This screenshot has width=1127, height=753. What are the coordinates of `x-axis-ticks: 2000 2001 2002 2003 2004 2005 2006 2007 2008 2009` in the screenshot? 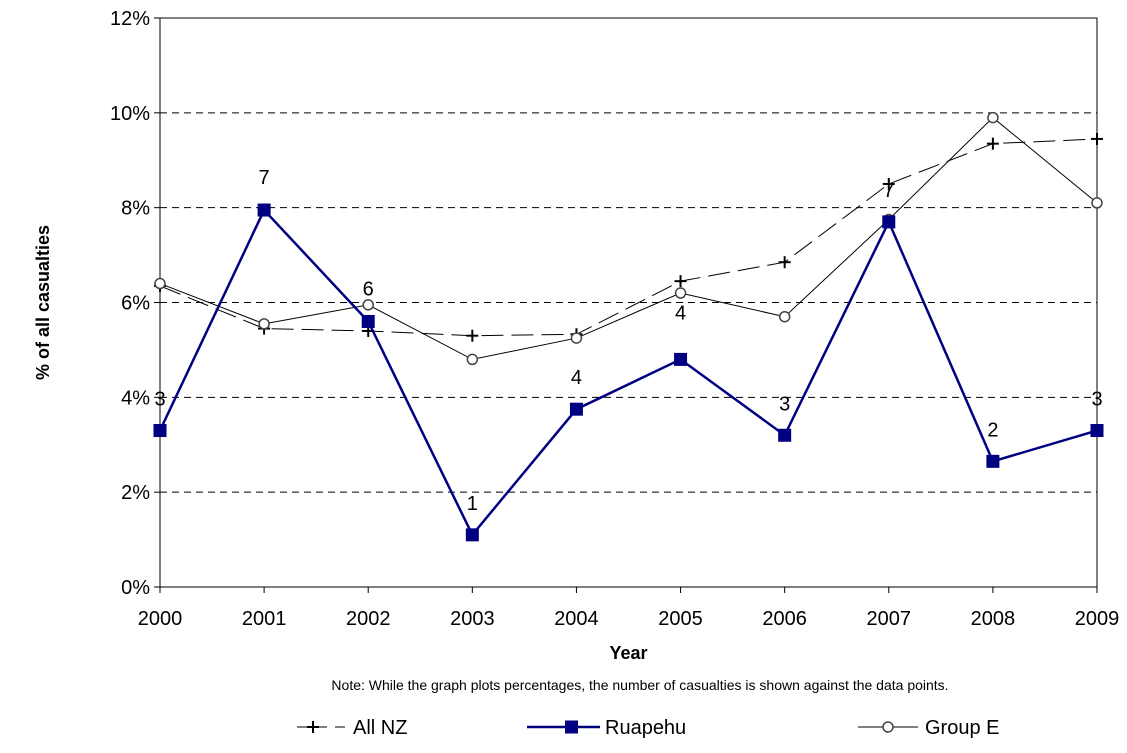 It's located at (629, 608).